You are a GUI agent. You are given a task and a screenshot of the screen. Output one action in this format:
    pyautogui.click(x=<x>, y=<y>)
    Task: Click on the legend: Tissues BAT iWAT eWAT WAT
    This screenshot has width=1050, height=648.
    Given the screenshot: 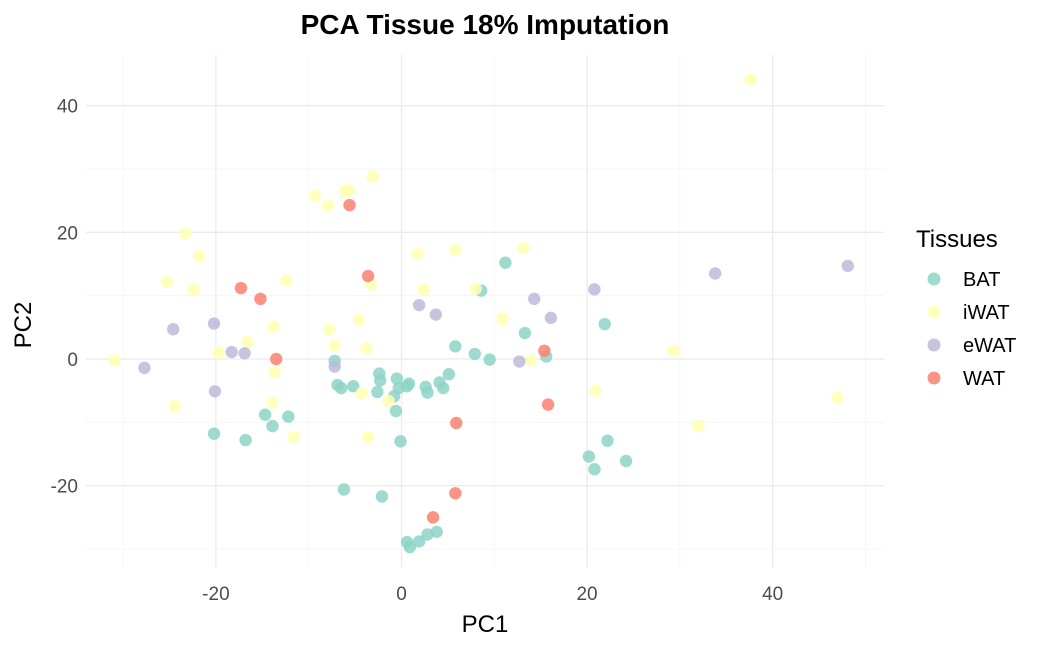 What is the action you would take?
    pyautogui.click(x=966, y=308)
    